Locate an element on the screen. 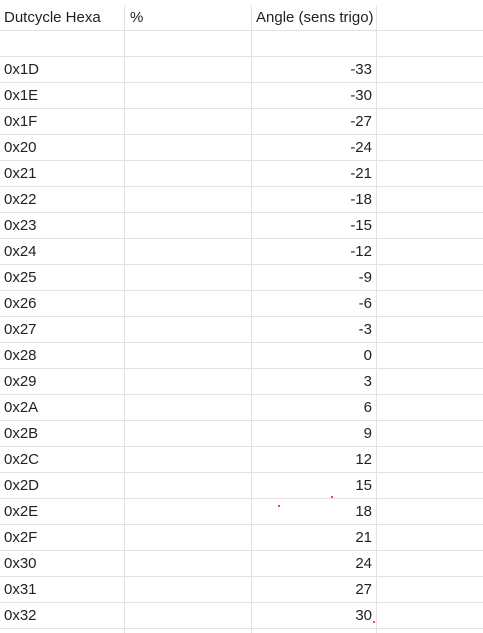 This screenshot has width=483, height=633. cell-dutcycle-hex: 0x2D is located at coordinates (62, 485).